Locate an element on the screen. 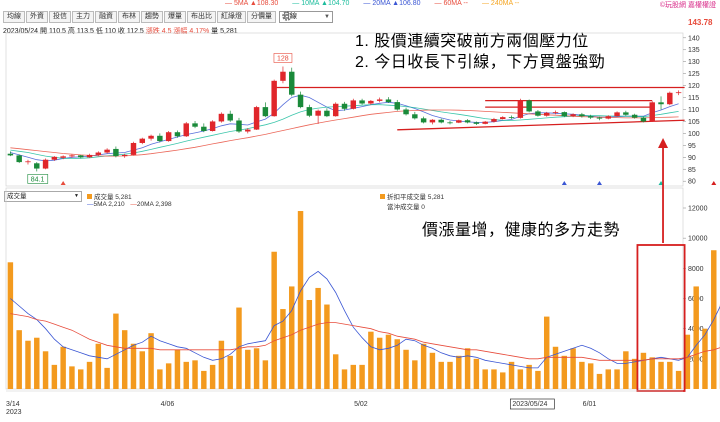 The width and height of the screenshot is (720, 422). ma-legend-item-2: — 20MA ▲106.80 is located at coordinates (392, 3).